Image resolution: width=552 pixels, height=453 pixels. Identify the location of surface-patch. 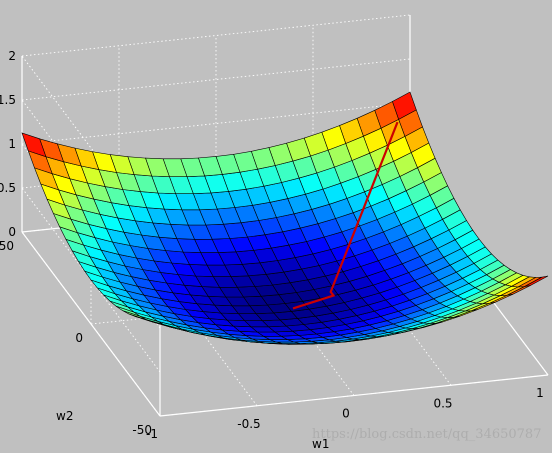
(34, 145).